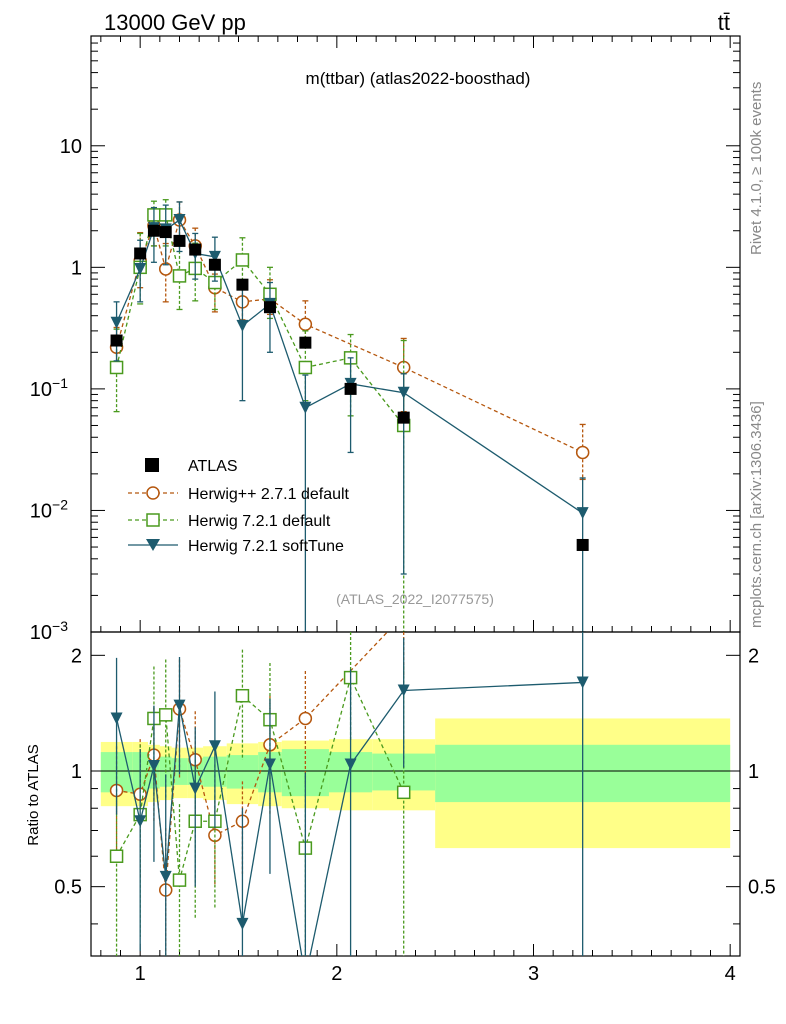 The image size is (786, 1024). Describe the element at coordinates (435, 974) in the screenshot. I see `x-axis: 1 2 3 4` at that location.